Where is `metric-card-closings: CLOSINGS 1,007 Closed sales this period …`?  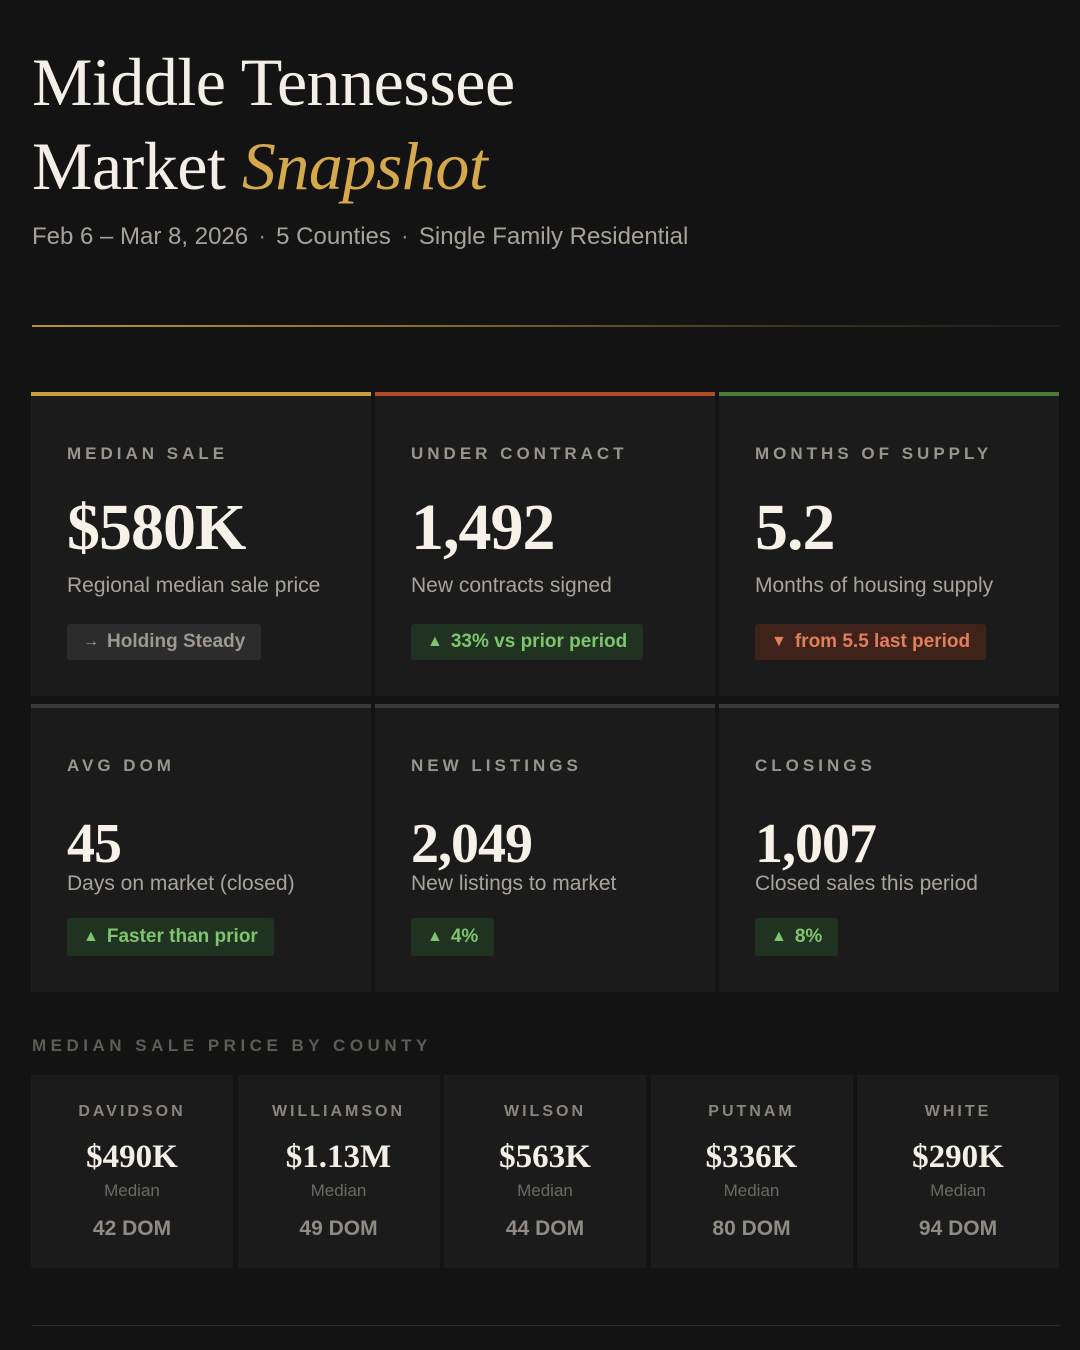 metric-card-closings: CLOSINGS 1,007 Closed sales this period … is located at coordinates (889, 848).